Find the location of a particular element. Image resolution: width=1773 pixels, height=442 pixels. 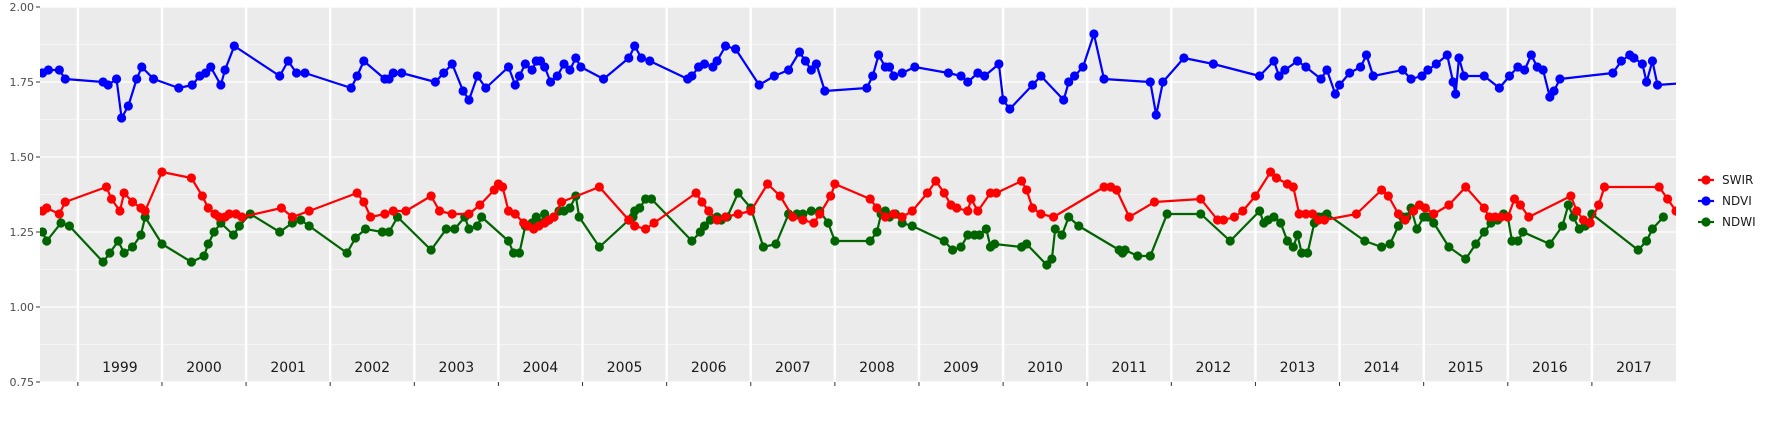

y-tick-label: 1.75 is located at coordinates (22, 82).